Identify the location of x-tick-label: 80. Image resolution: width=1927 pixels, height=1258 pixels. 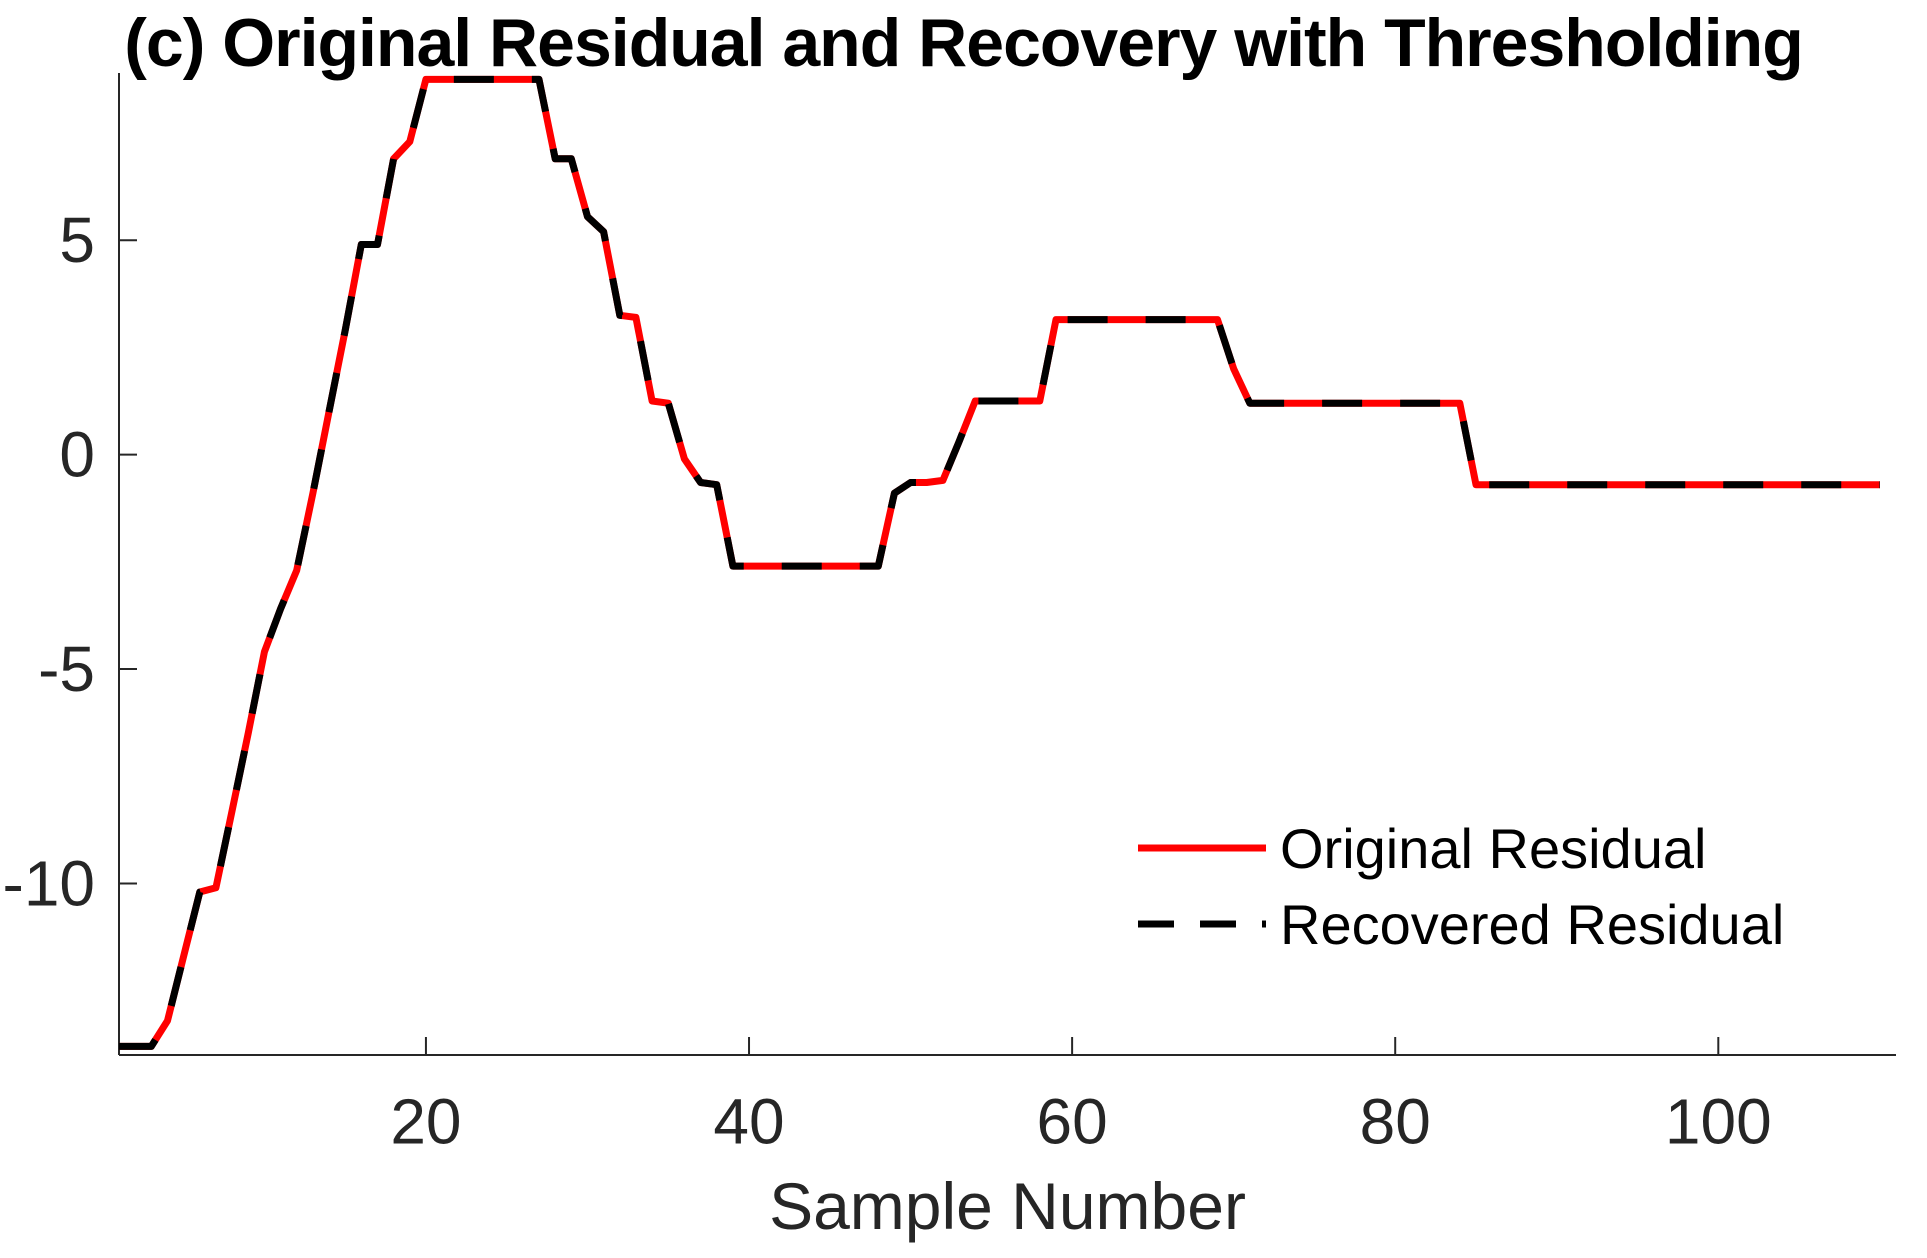
(1395, 1121).